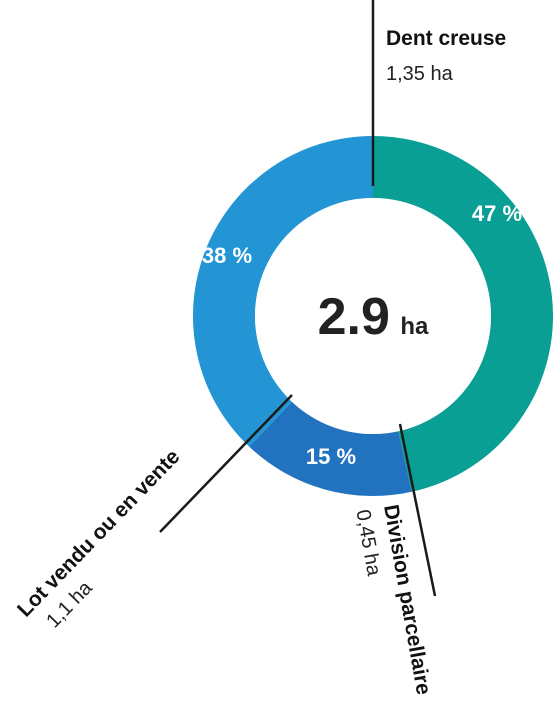  Describe the element at coordinates (407, 600) in the screenshot. I see `category-label: Division parcellaire` at that location.